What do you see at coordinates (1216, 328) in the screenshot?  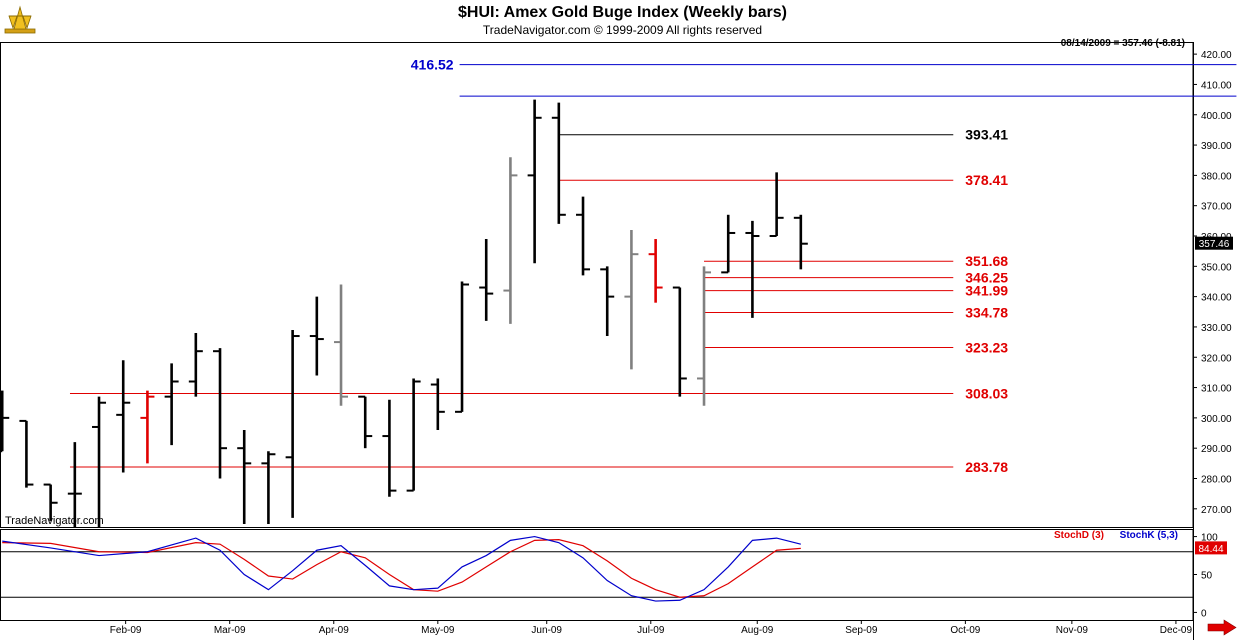 I see `y-tick-label: 330.00` at bounding box center [1216, 328].